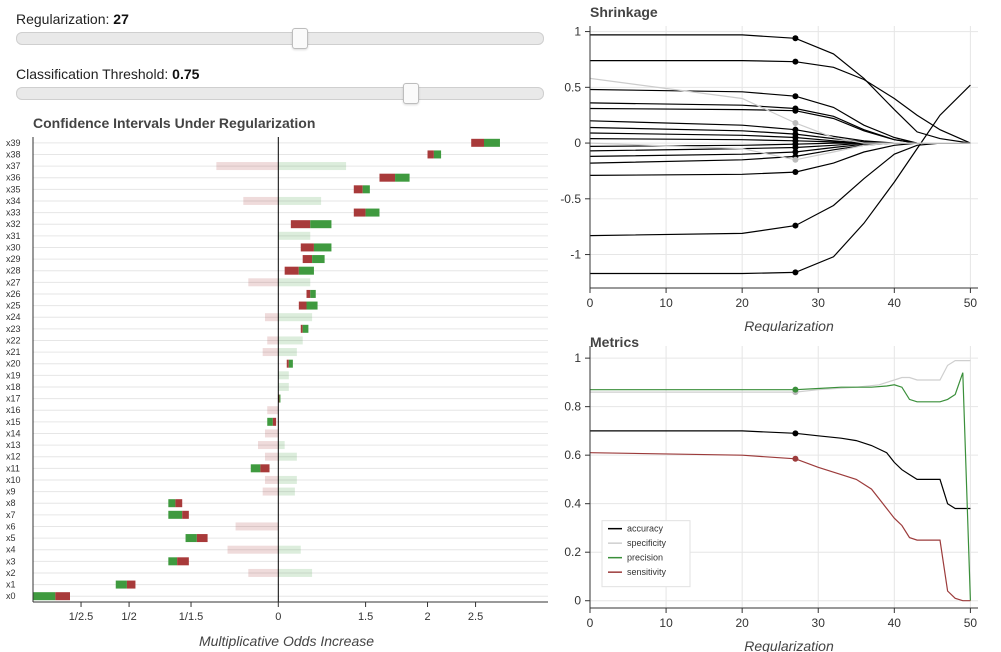 The height and width of the screenshot is (652, 1001). Describe the element at coordinates (280, 38) in the screenshot. I see `regularization-slider` at that location.